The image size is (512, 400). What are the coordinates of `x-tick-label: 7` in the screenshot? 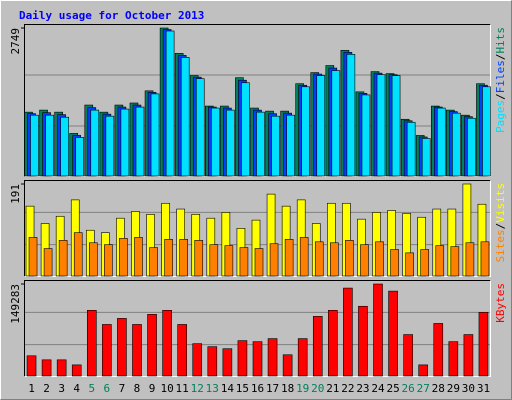 It's located at (122, 388).